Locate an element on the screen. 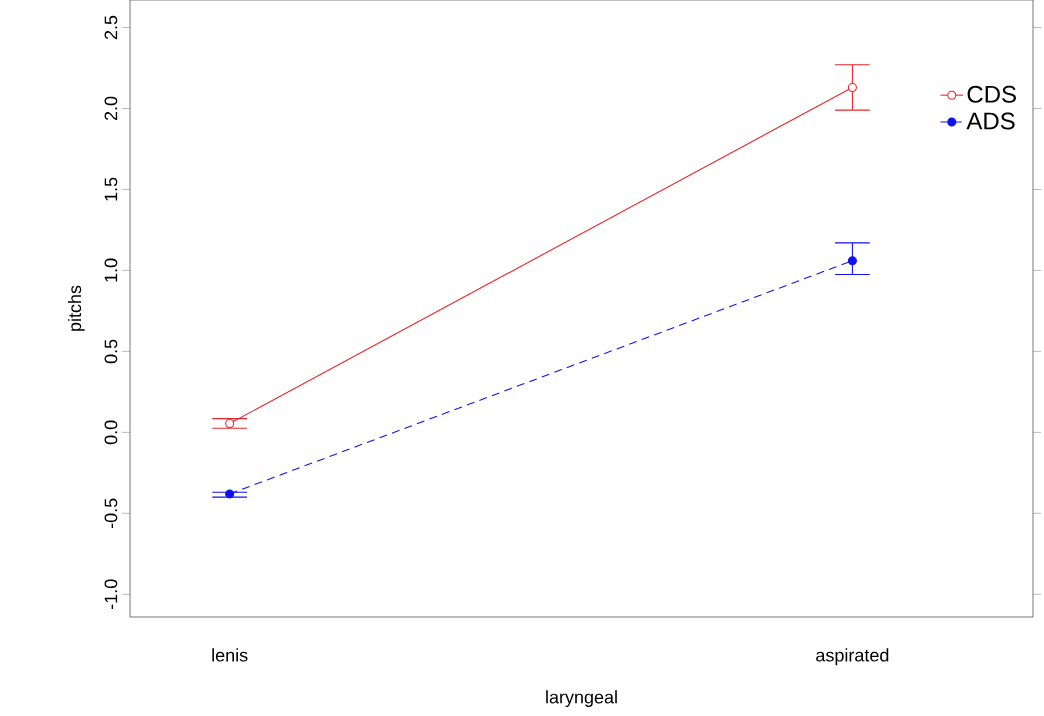 The width and height of the screenshot is (1044, 716). y-tick-label: 1.5 is located at coordinates (111, 189).